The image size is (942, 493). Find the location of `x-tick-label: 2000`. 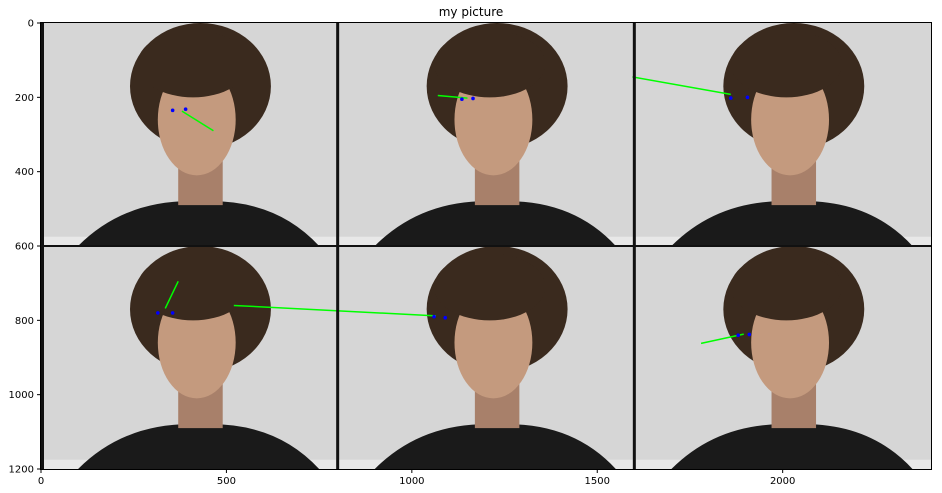

x-tick-label: 2000 is located at coordinates (782, 481).